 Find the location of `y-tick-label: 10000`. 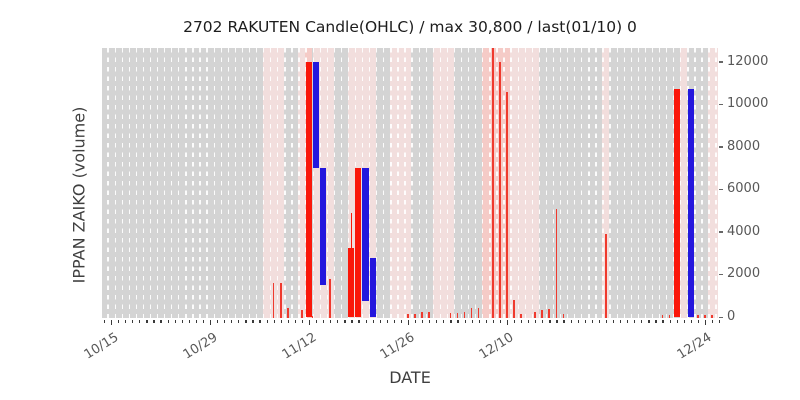

y-tick-label: 10000 is located at coordinates (748, 104).